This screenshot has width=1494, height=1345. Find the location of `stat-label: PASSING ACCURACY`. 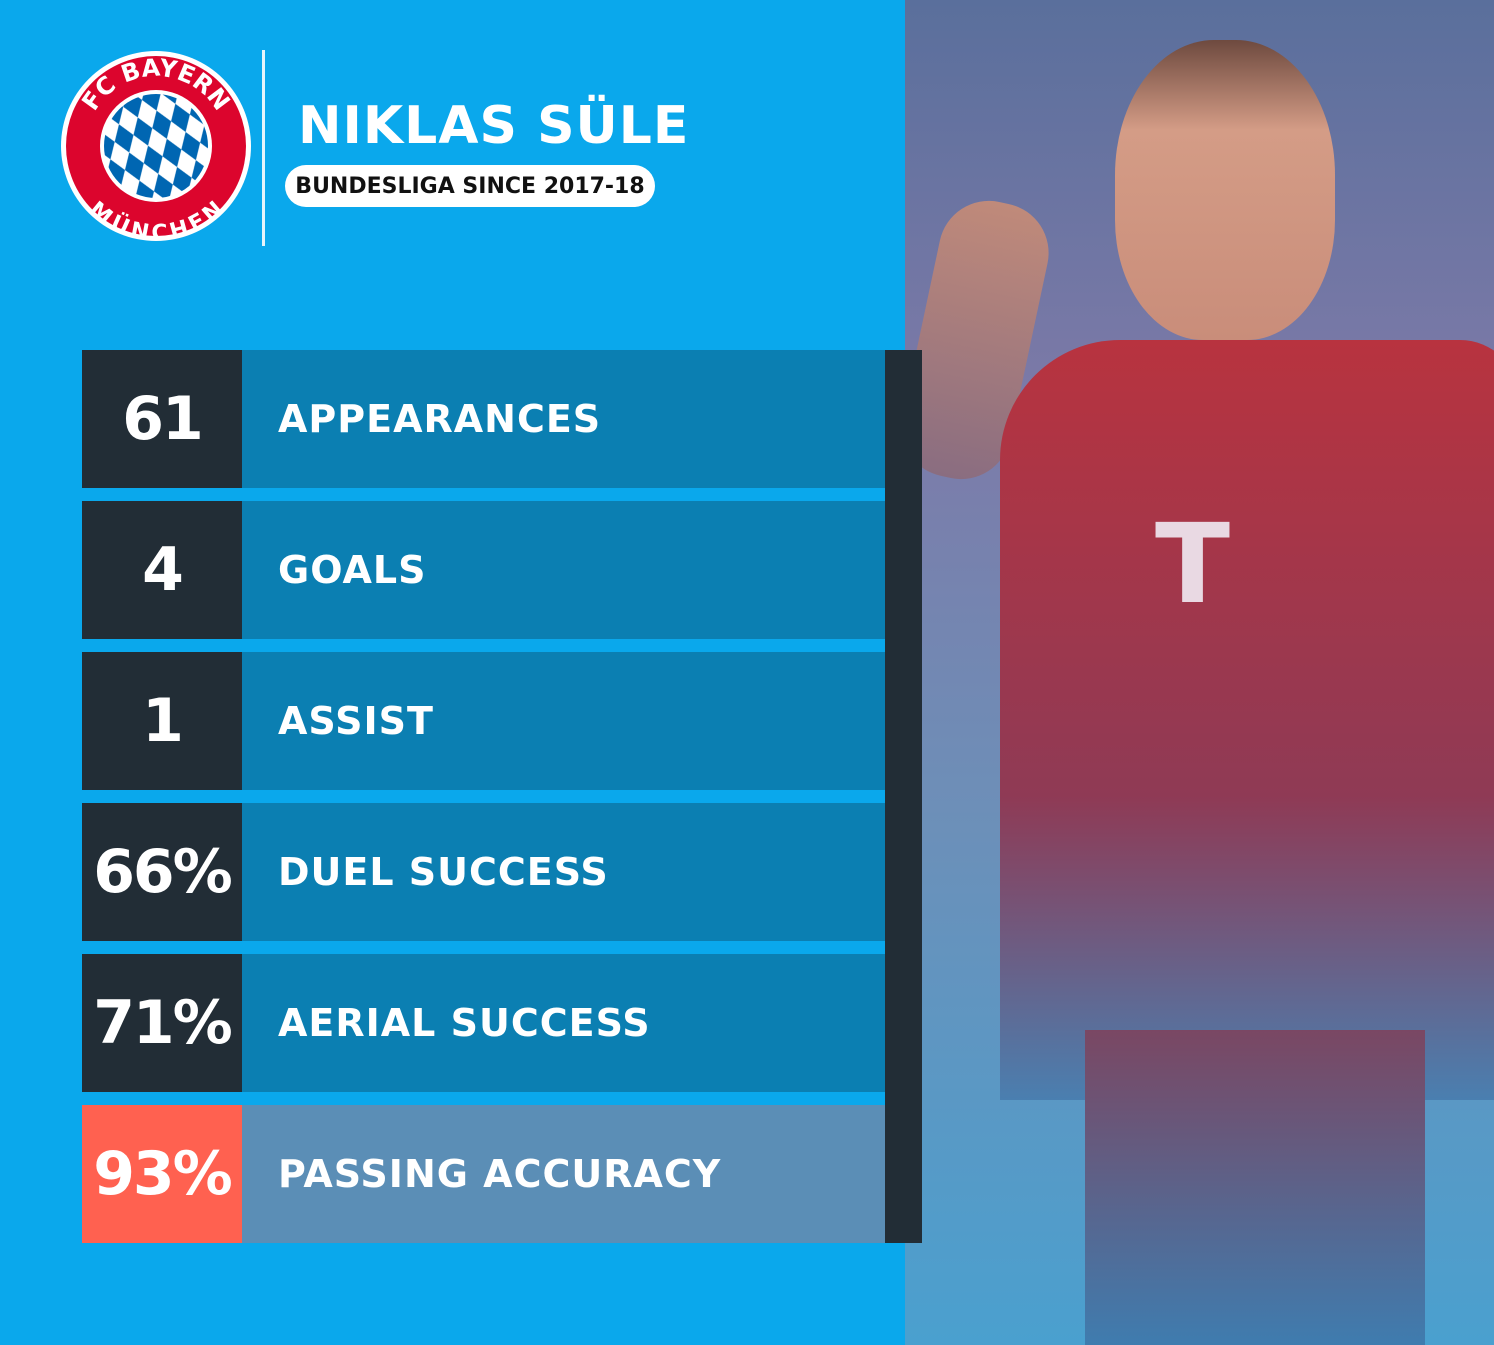

stat-label: PASSING ACCURACY is located at coordinates (563, 1174).